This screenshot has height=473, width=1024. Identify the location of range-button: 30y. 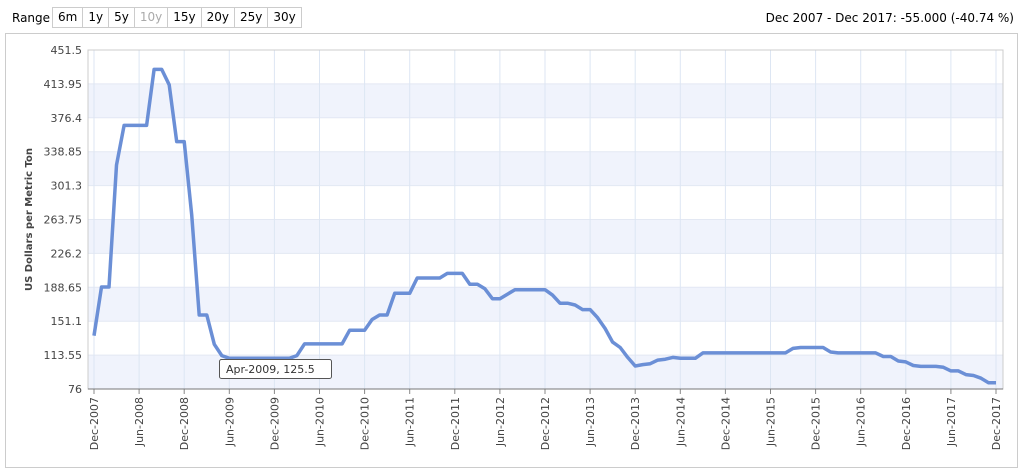
(284, 17).